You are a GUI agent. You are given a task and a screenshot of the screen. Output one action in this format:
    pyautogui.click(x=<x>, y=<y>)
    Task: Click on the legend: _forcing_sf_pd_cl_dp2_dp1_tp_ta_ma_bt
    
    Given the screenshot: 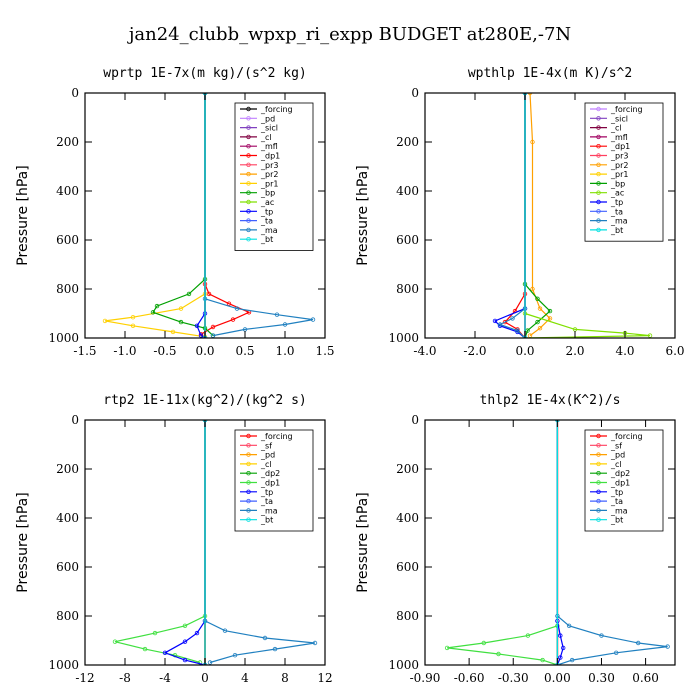 What is the action you would take?
    pyautogui.click(x=274, y=480)
    